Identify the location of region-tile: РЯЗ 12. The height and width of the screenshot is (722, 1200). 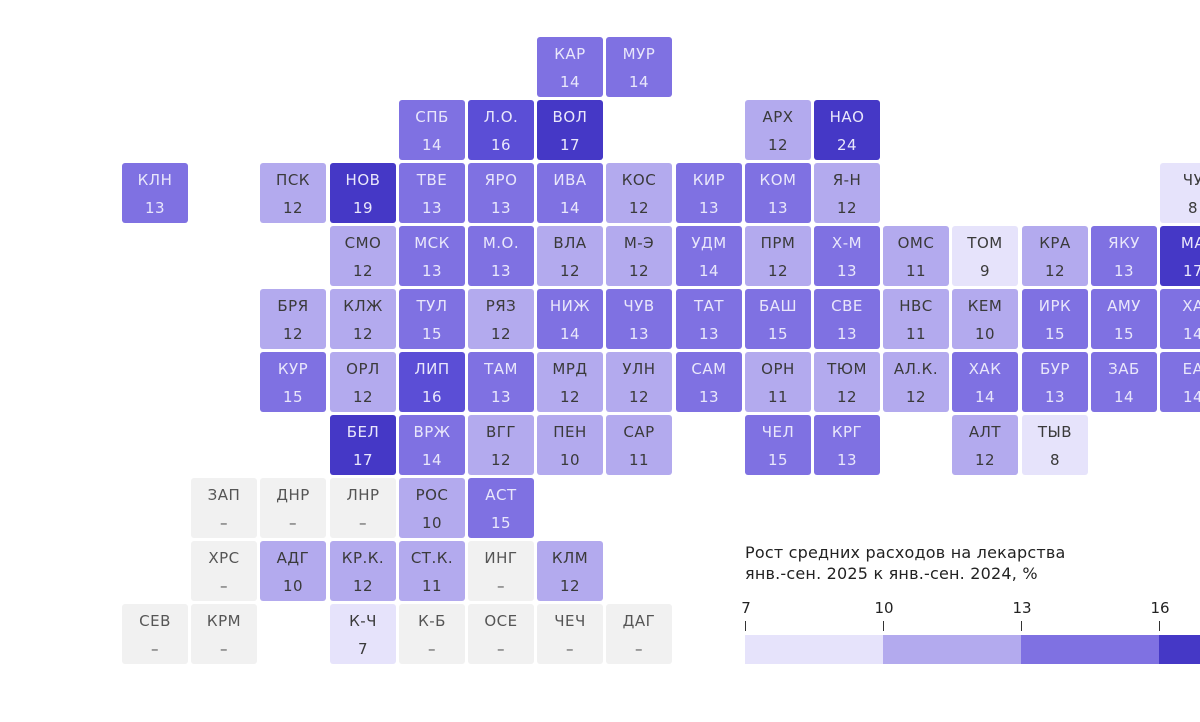
(501, 319).